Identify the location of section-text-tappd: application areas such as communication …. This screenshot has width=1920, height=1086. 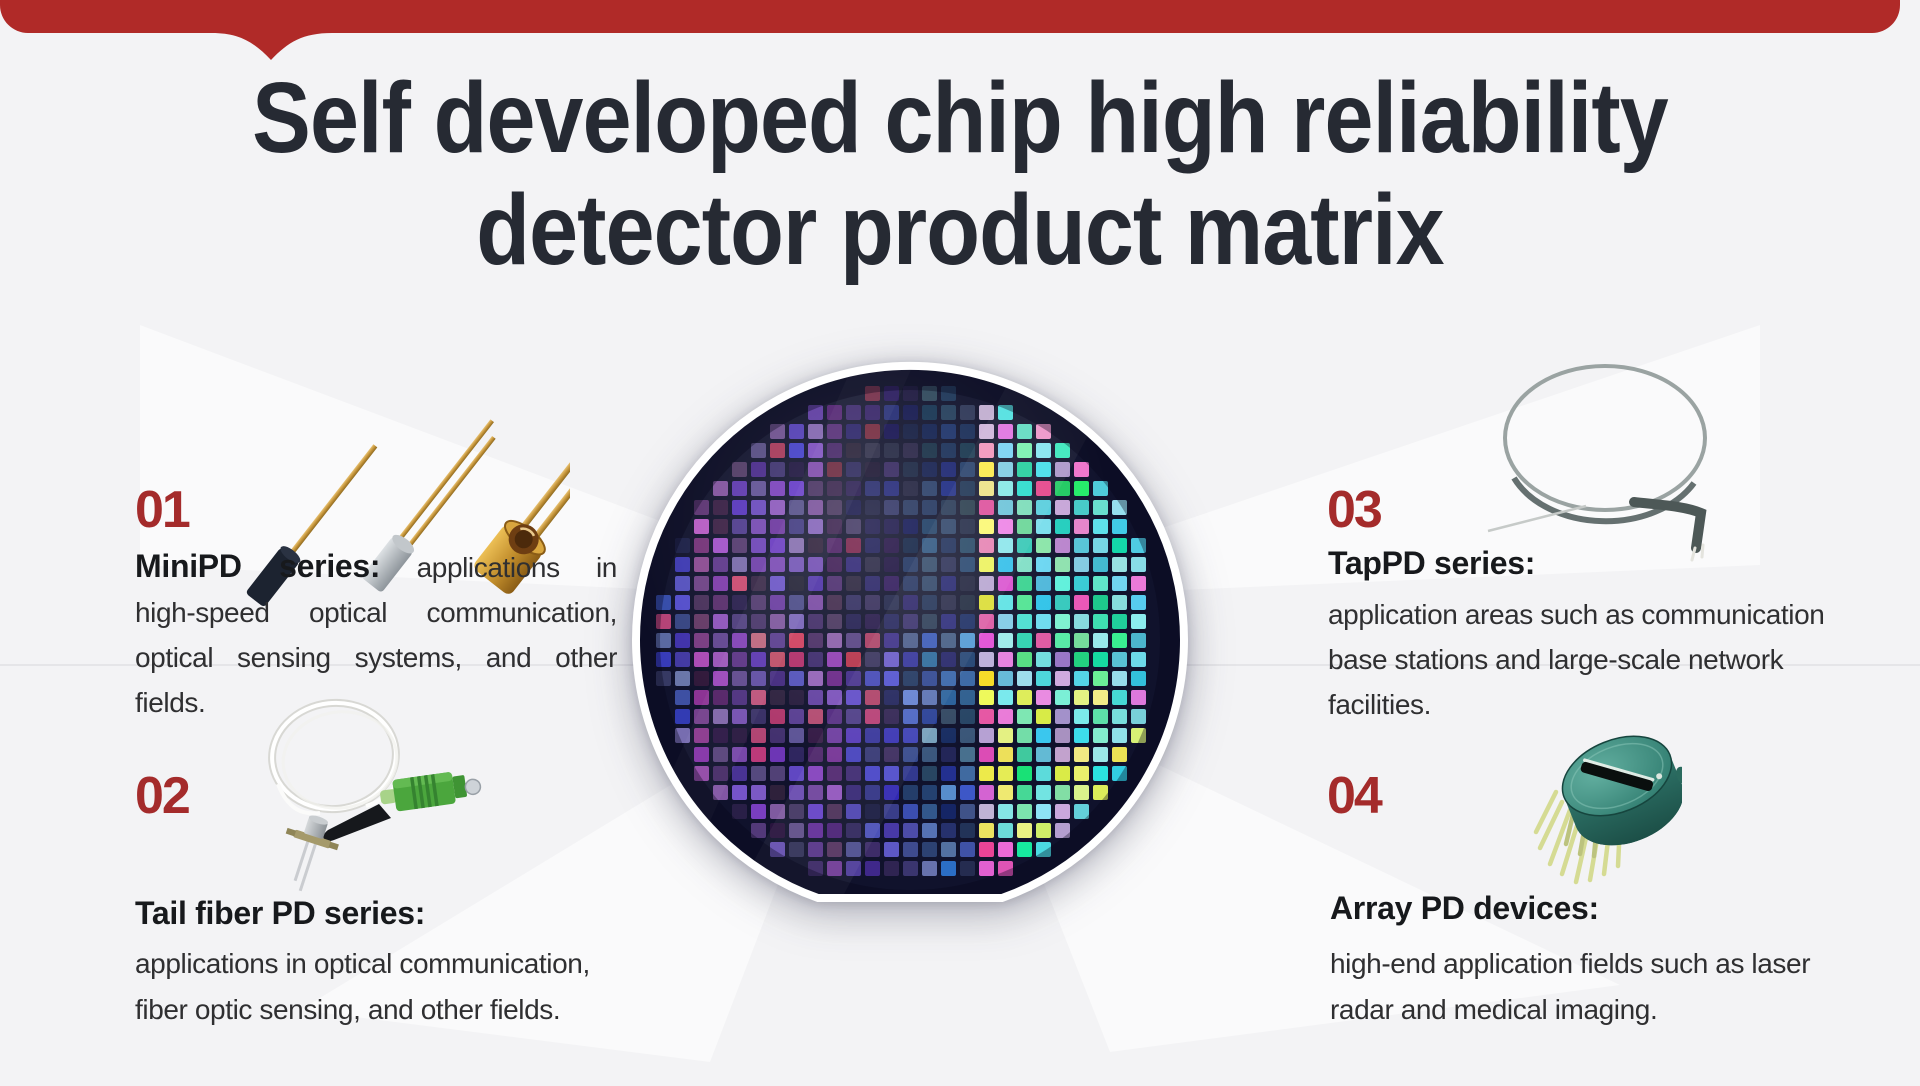
(1576, 659).